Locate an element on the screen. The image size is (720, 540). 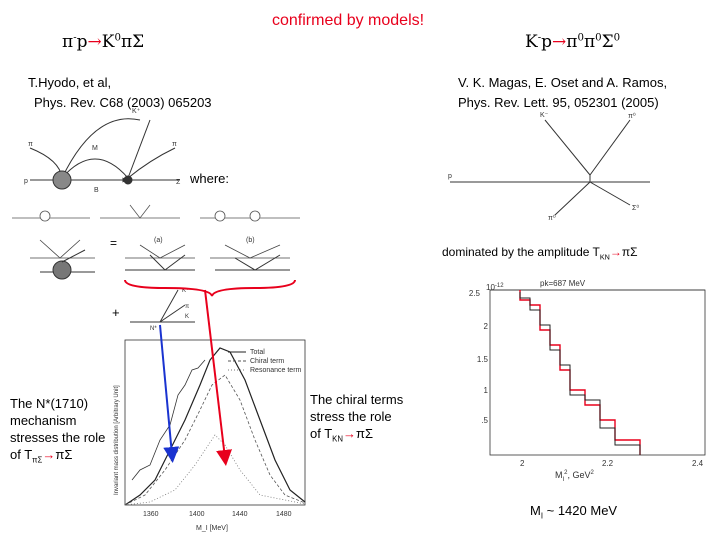
legend-chiral: Chiral term is located at coordinates (267, 361).